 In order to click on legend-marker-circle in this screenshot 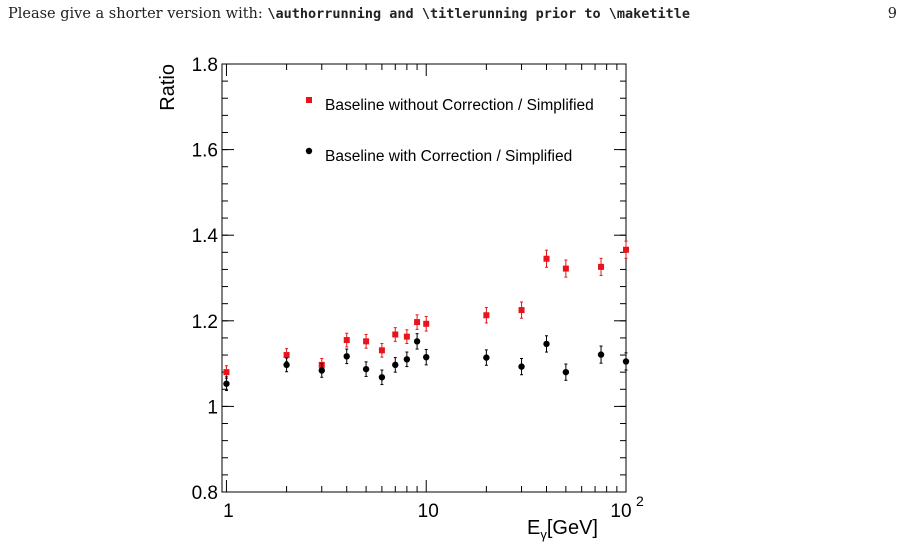, I will do `click(309, 151)`.